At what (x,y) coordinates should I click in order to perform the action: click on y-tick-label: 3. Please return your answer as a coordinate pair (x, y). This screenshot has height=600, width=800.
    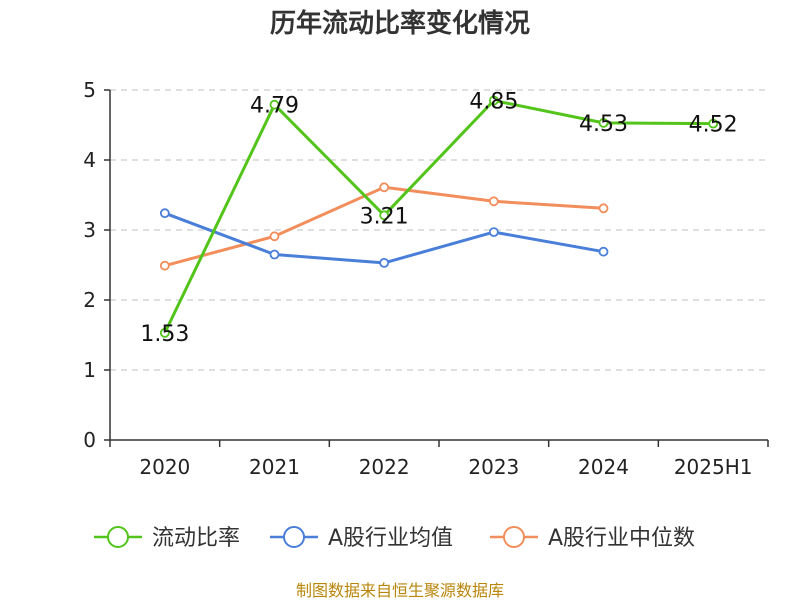
    Looking at the image, I should click on (89, 230).